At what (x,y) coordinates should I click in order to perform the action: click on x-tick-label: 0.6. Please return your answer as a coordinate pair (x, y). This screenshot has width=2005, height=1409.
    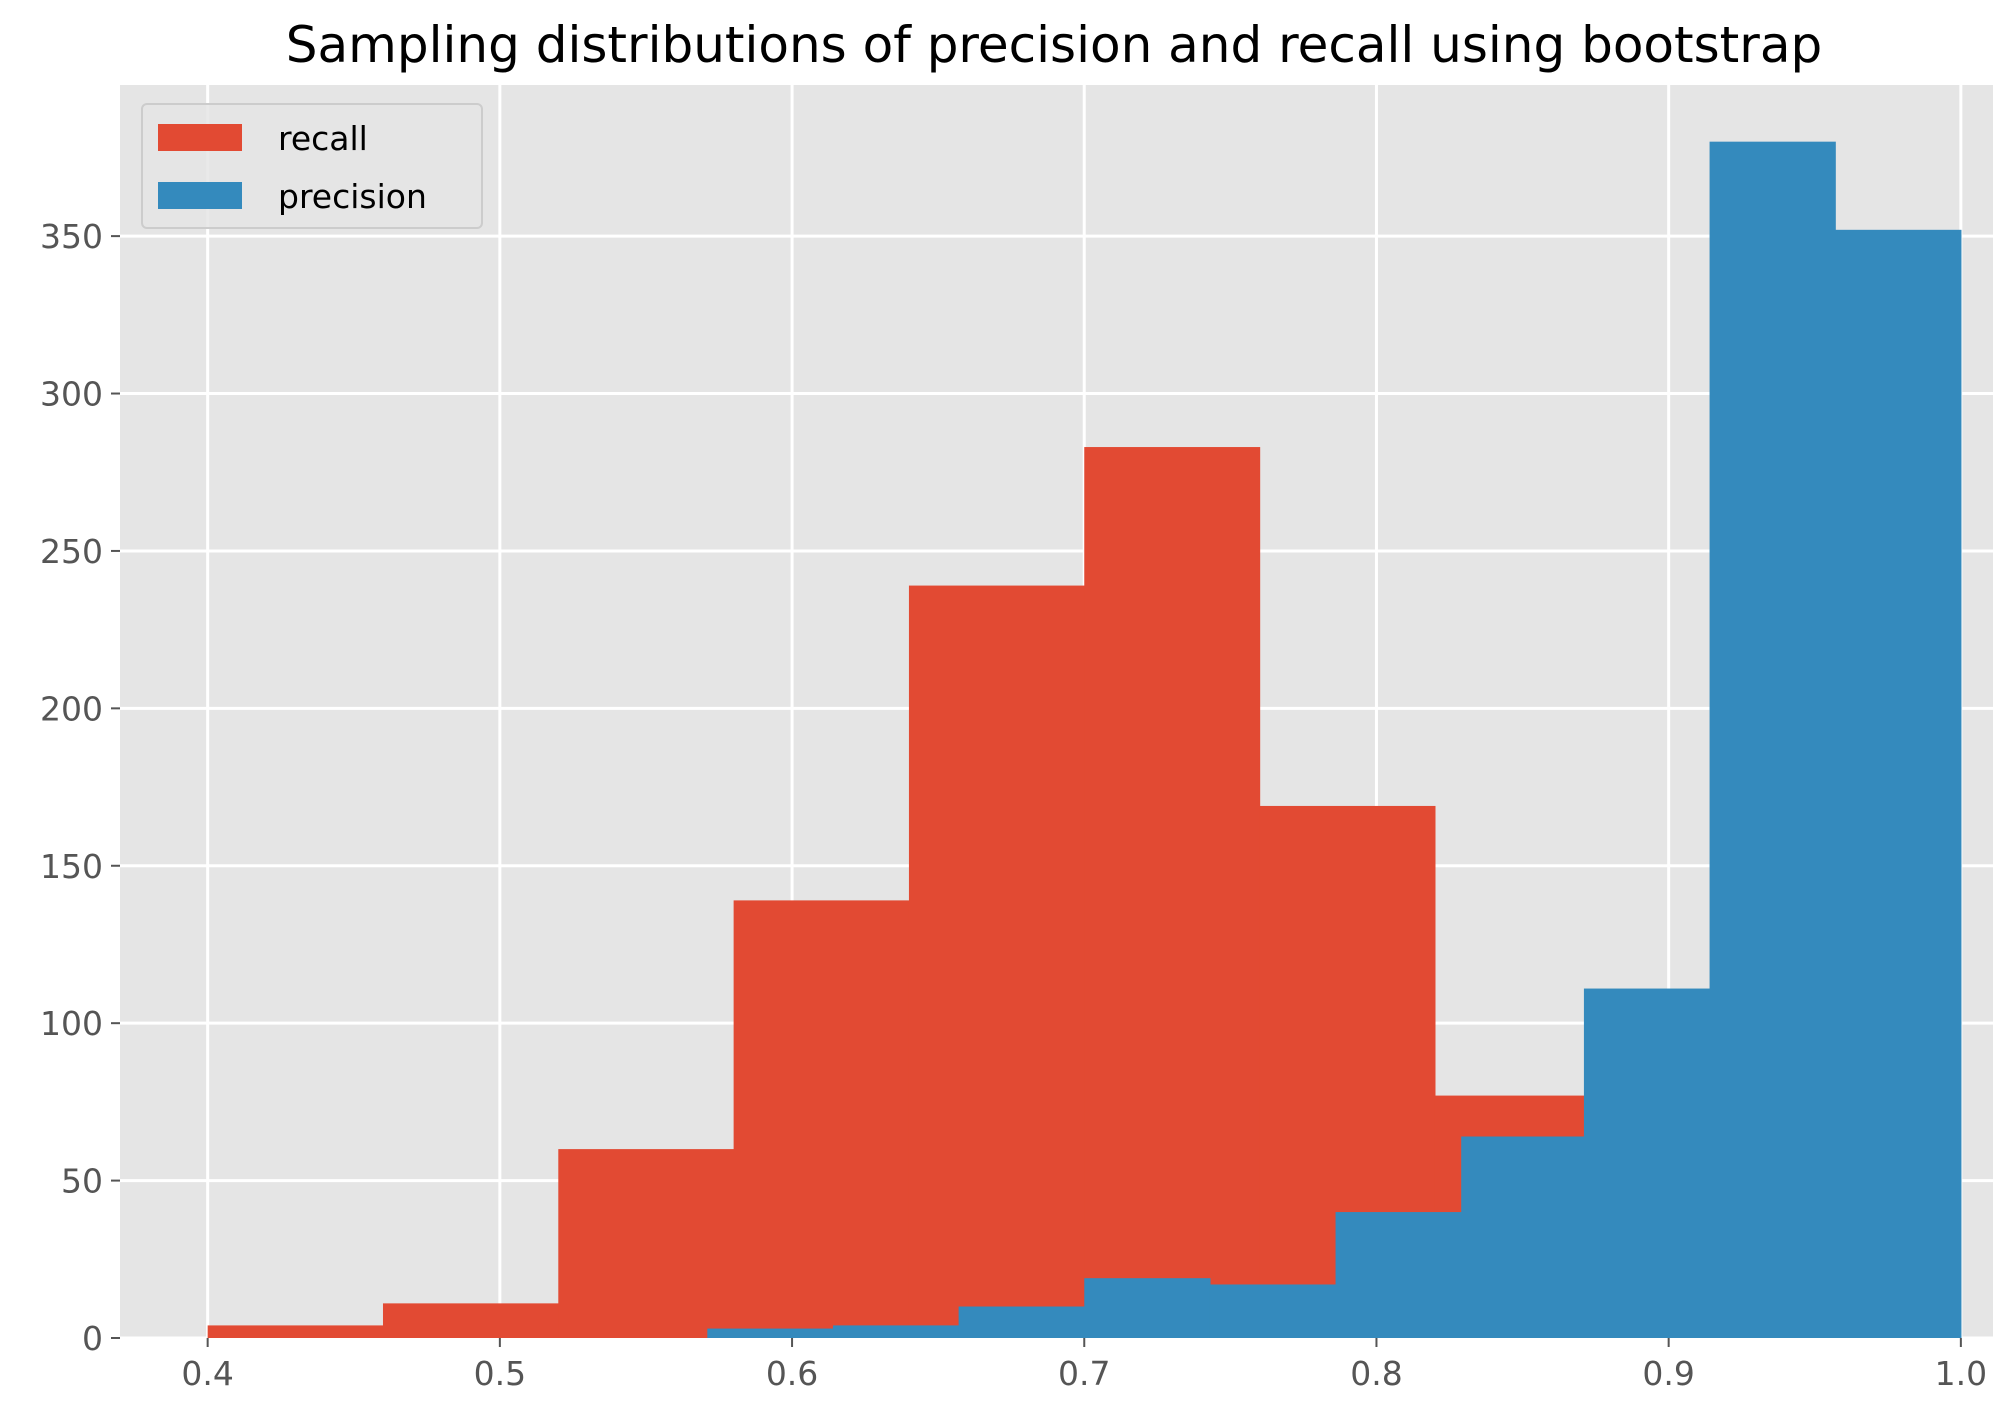
    Looking at the image, I should click on (792, 1373).